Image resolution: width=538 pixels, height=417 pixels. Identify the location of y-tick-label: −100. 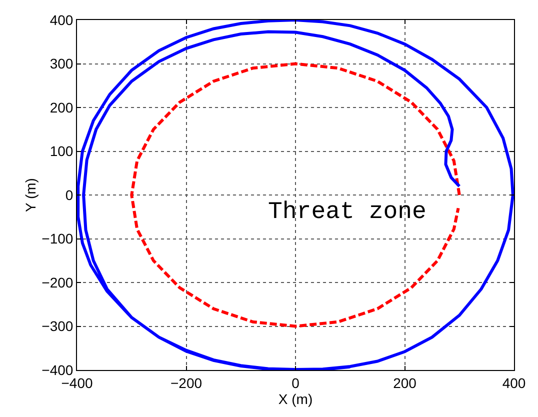
(58, 238).